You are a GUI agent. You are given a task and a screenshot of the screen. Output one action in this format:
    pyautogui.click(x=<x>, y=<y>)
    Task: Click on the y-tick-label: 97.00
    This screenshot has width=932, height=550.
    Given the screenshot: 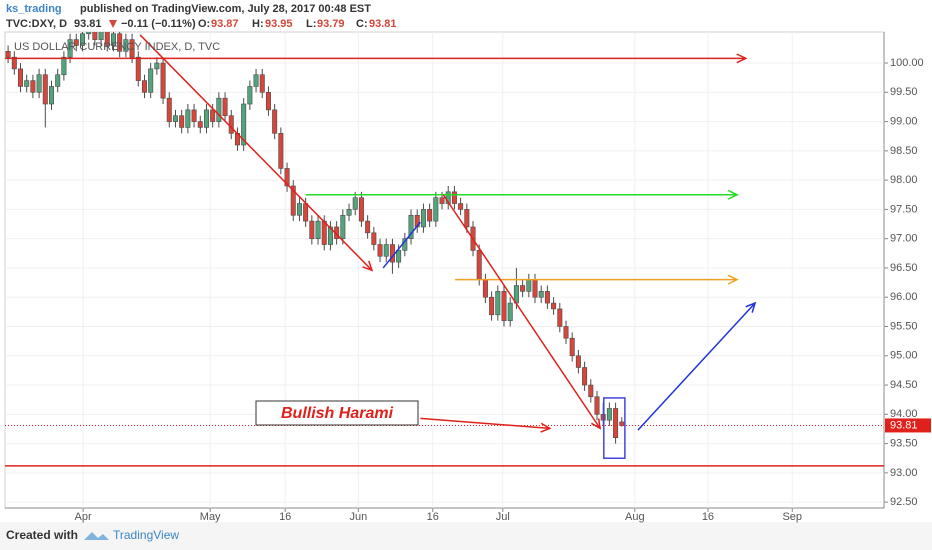 What is the action you would take?
    pyautogui.click(x=904, y=239)
    